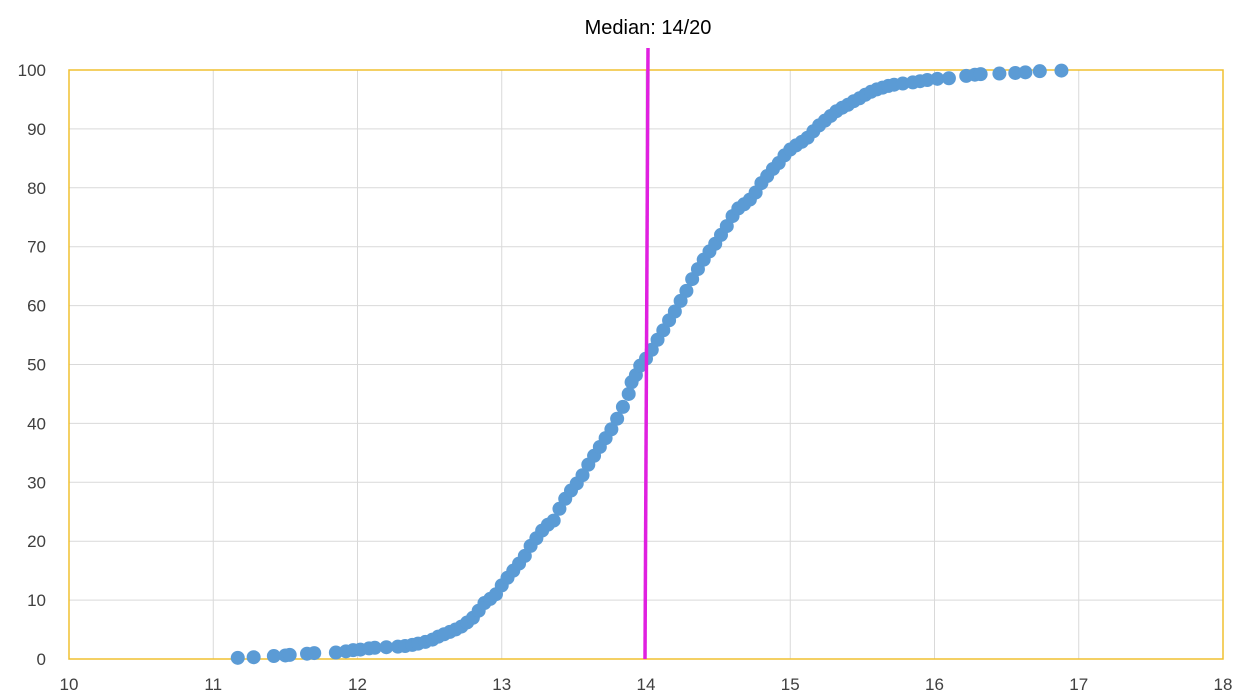 The image size is (1239, 699). Describe the element at coordinates (36, 365) in the screenshot. I see `y-tick-label-5: 50` at that location.